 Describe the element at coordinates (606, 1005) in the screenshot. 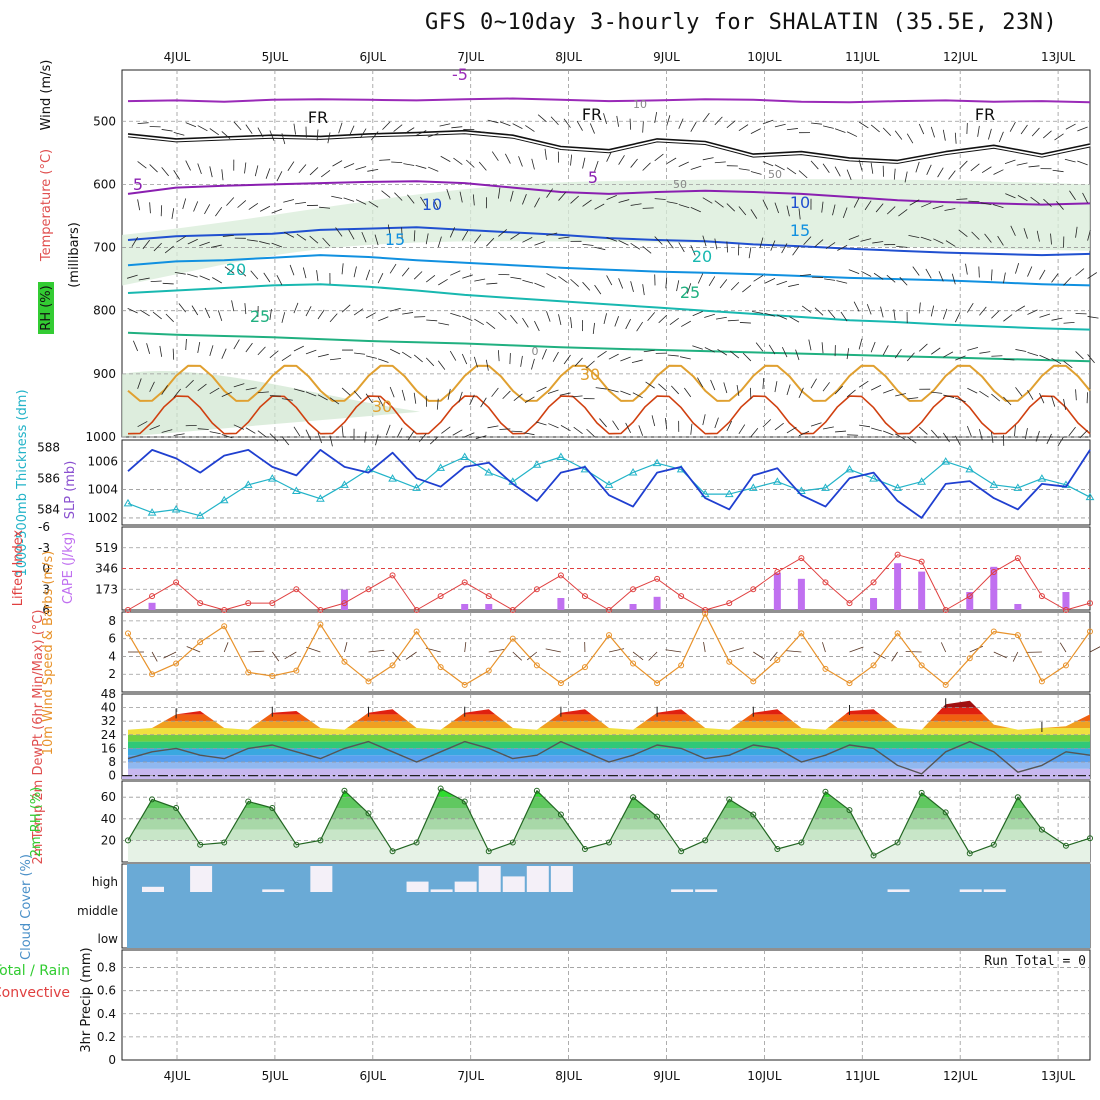

I see `panel-frame-precip` at that location.